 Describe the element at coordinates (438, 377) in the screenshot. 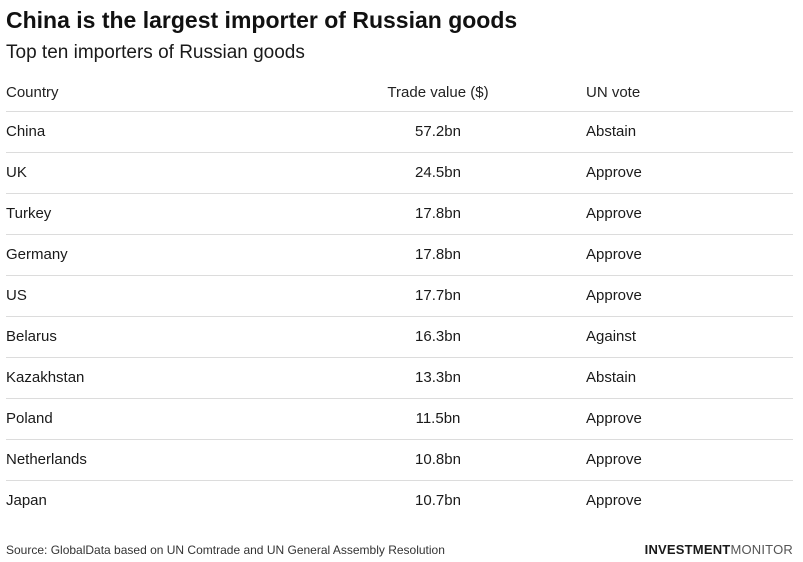

I see `trade-value-cell: 13.3bn` at that location.